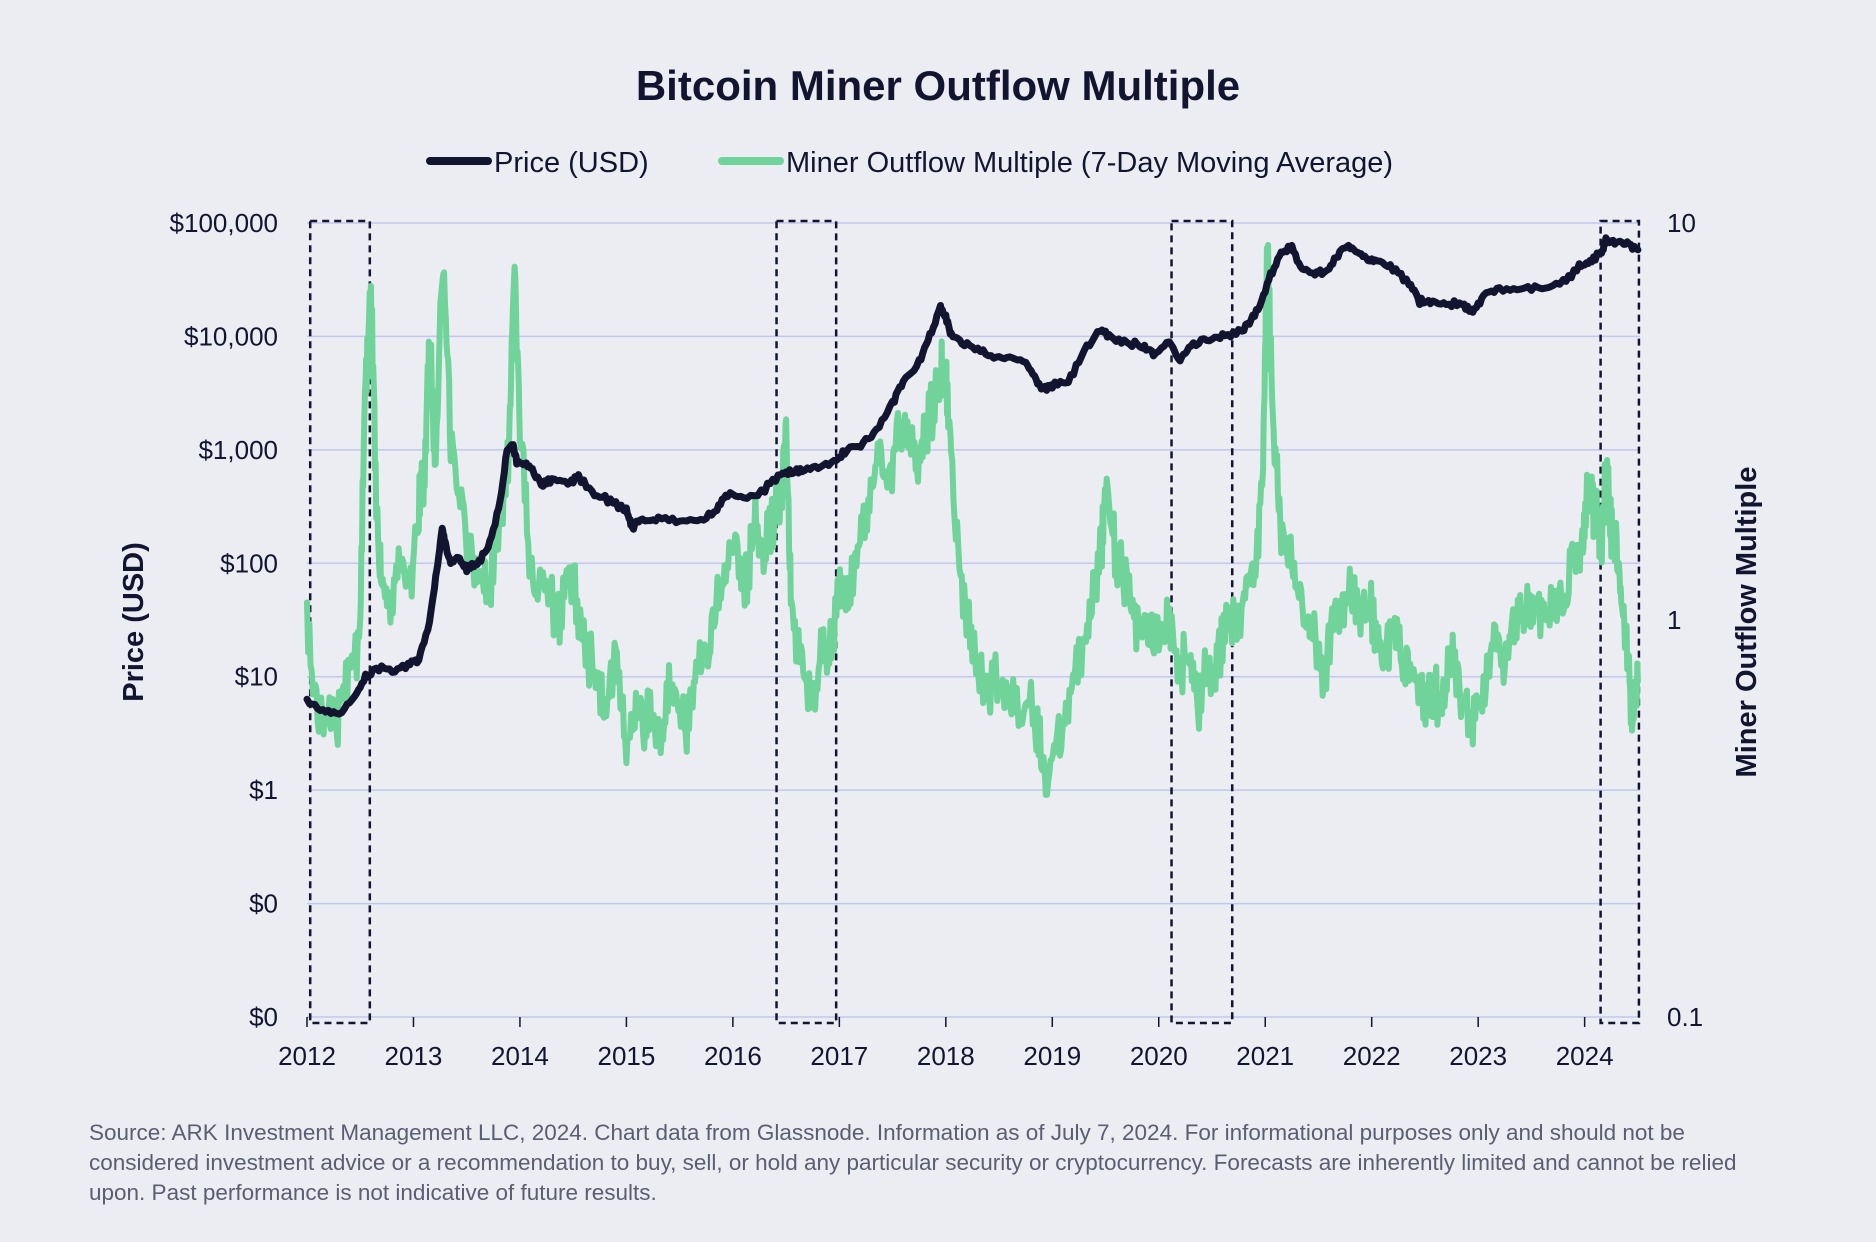 The width and height of the screenshot is (1876, 1242). I want to click on y-left-tick-label: $1, so click(263, 790).